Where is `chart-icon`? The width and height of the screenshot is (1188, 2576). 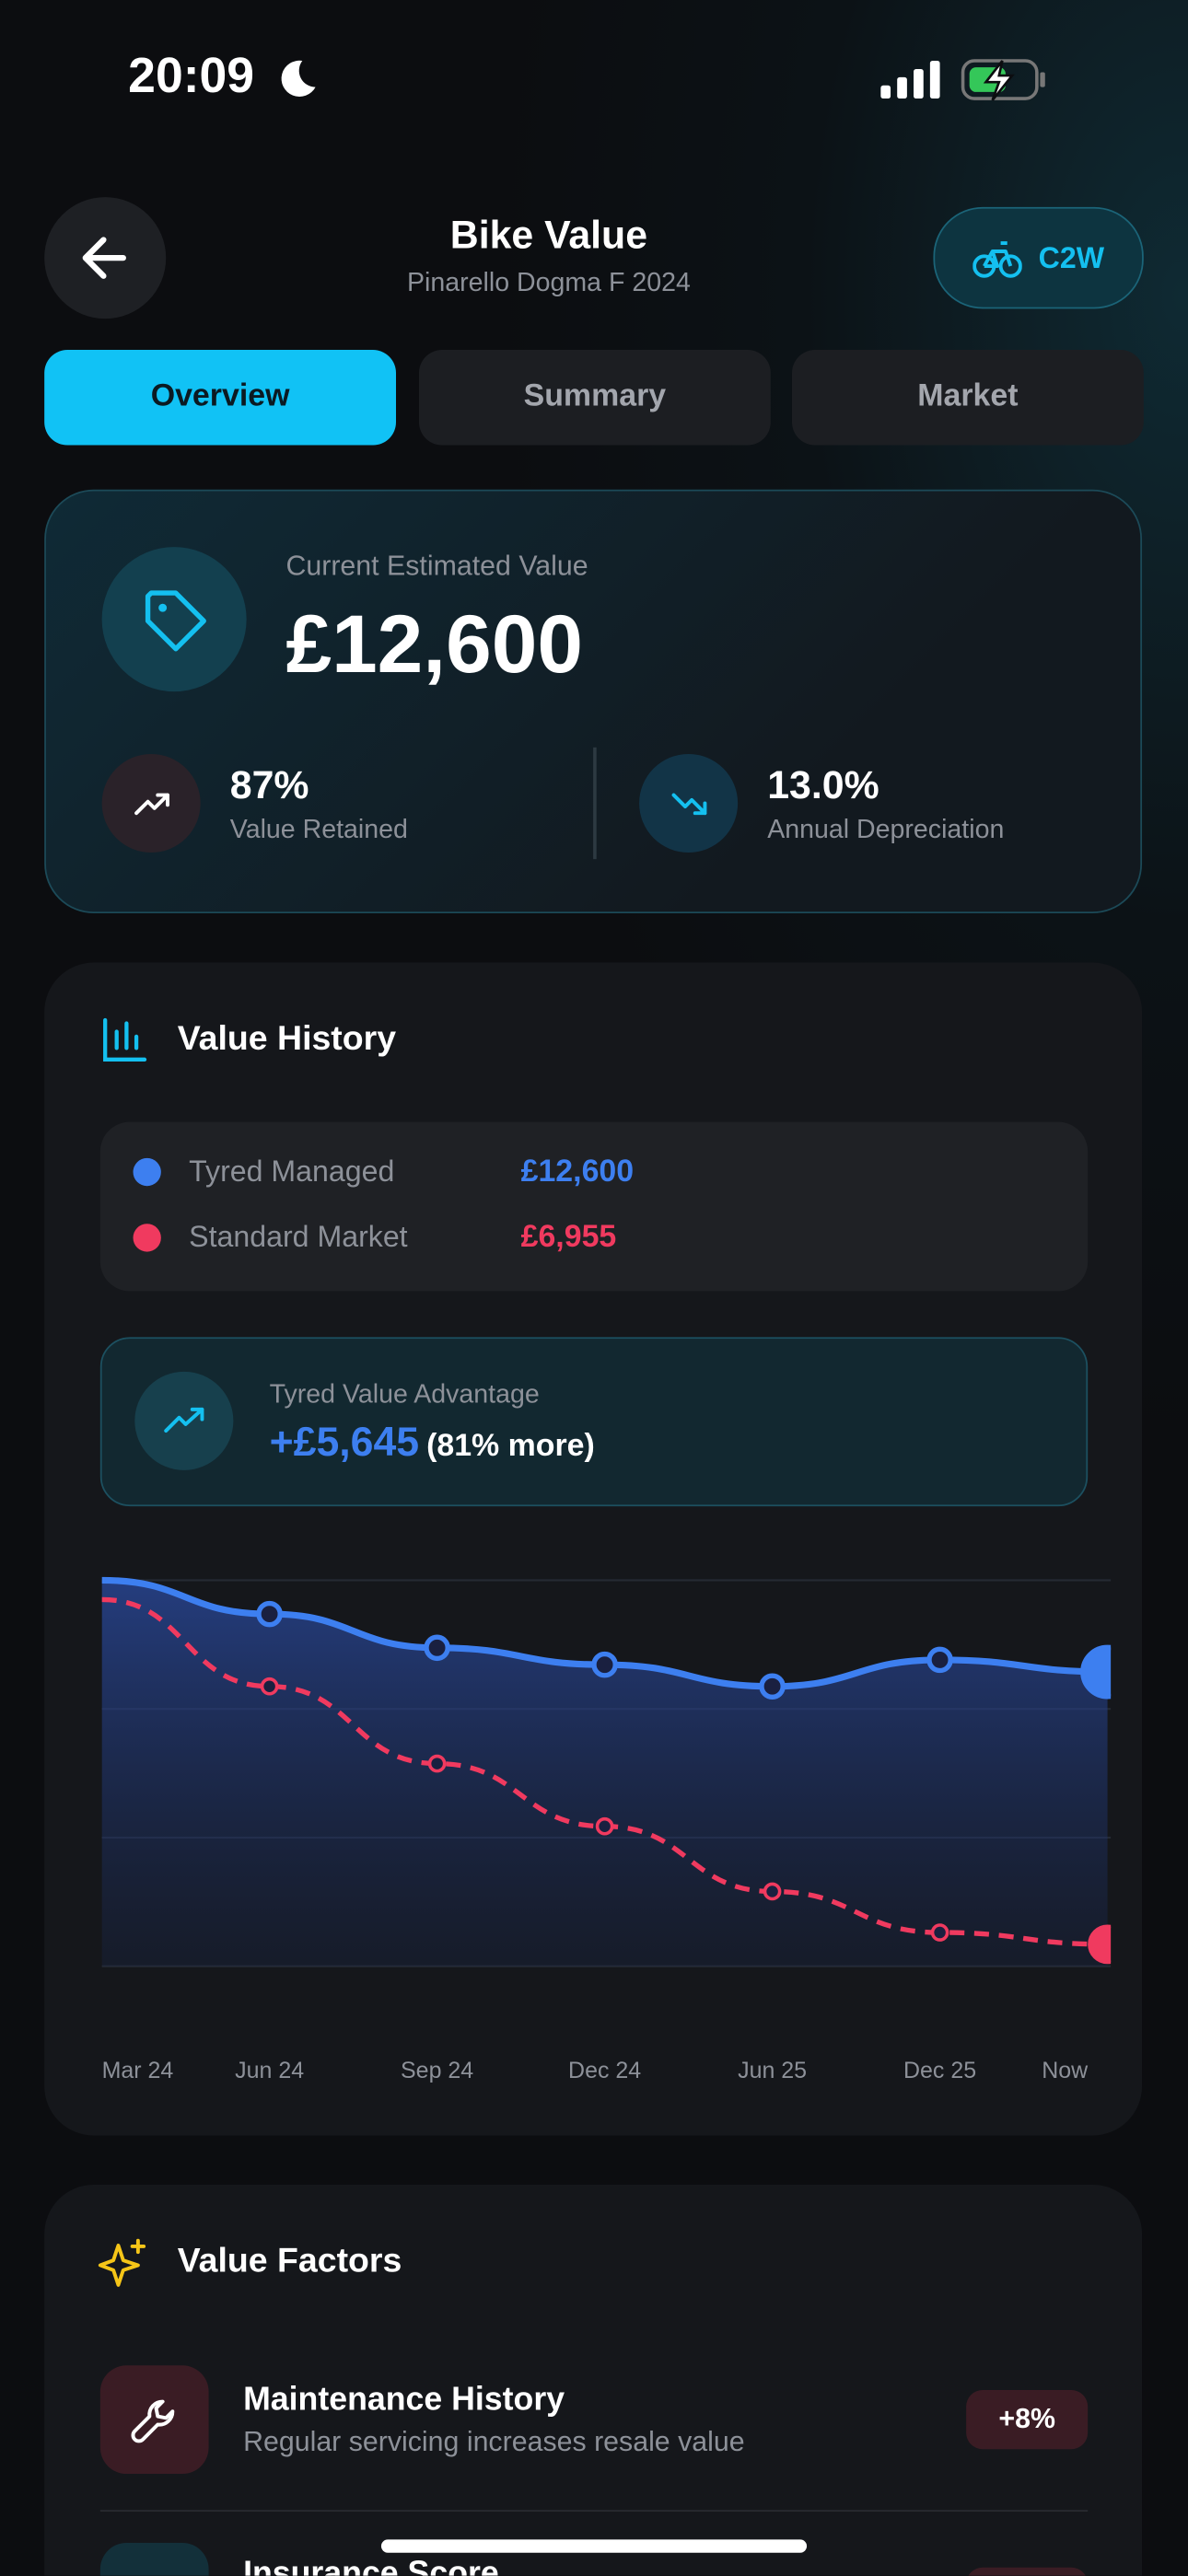 chart-icon is located at coordinates (125, 1039).